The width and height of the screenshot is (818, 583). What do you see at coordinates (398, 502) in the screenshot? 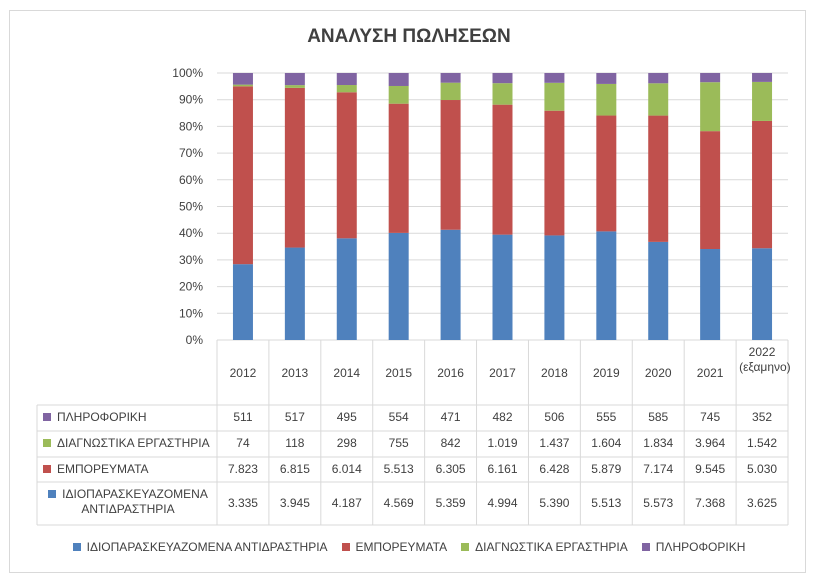
I see `table-cell-value: 4.569` at bounding box center [398, 502].